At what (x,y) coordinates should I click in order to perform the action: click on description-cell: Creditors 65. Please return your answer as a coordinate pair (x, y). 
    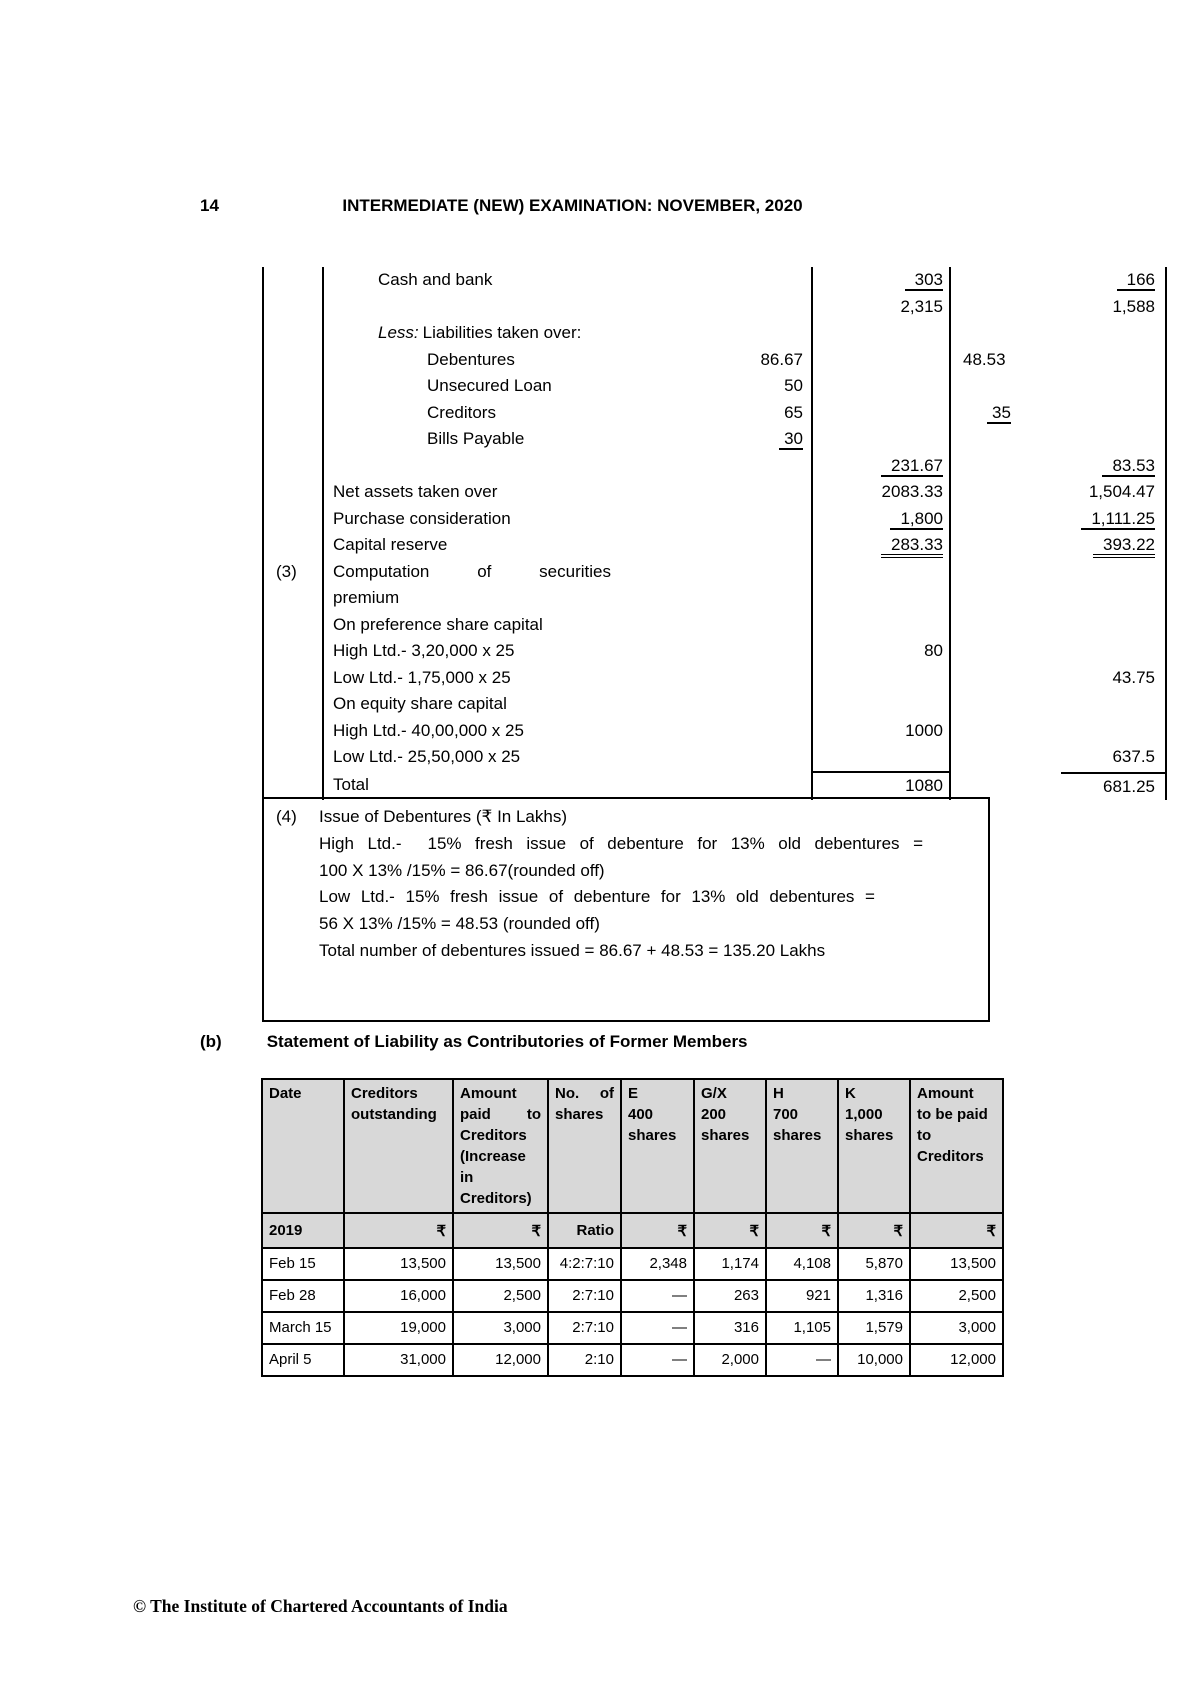
    Looking at the image, I should click on (568, 412).